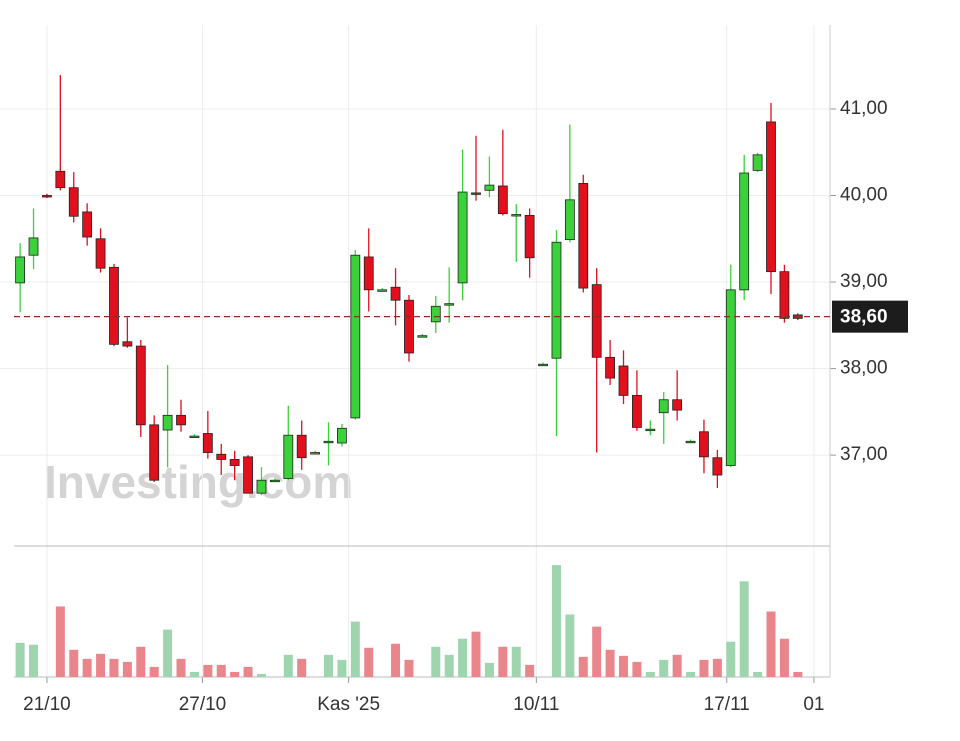  Describe the element at coordinates (348, 704) in the screenshot. I see `x-tick-label: Kas '25` at that location.